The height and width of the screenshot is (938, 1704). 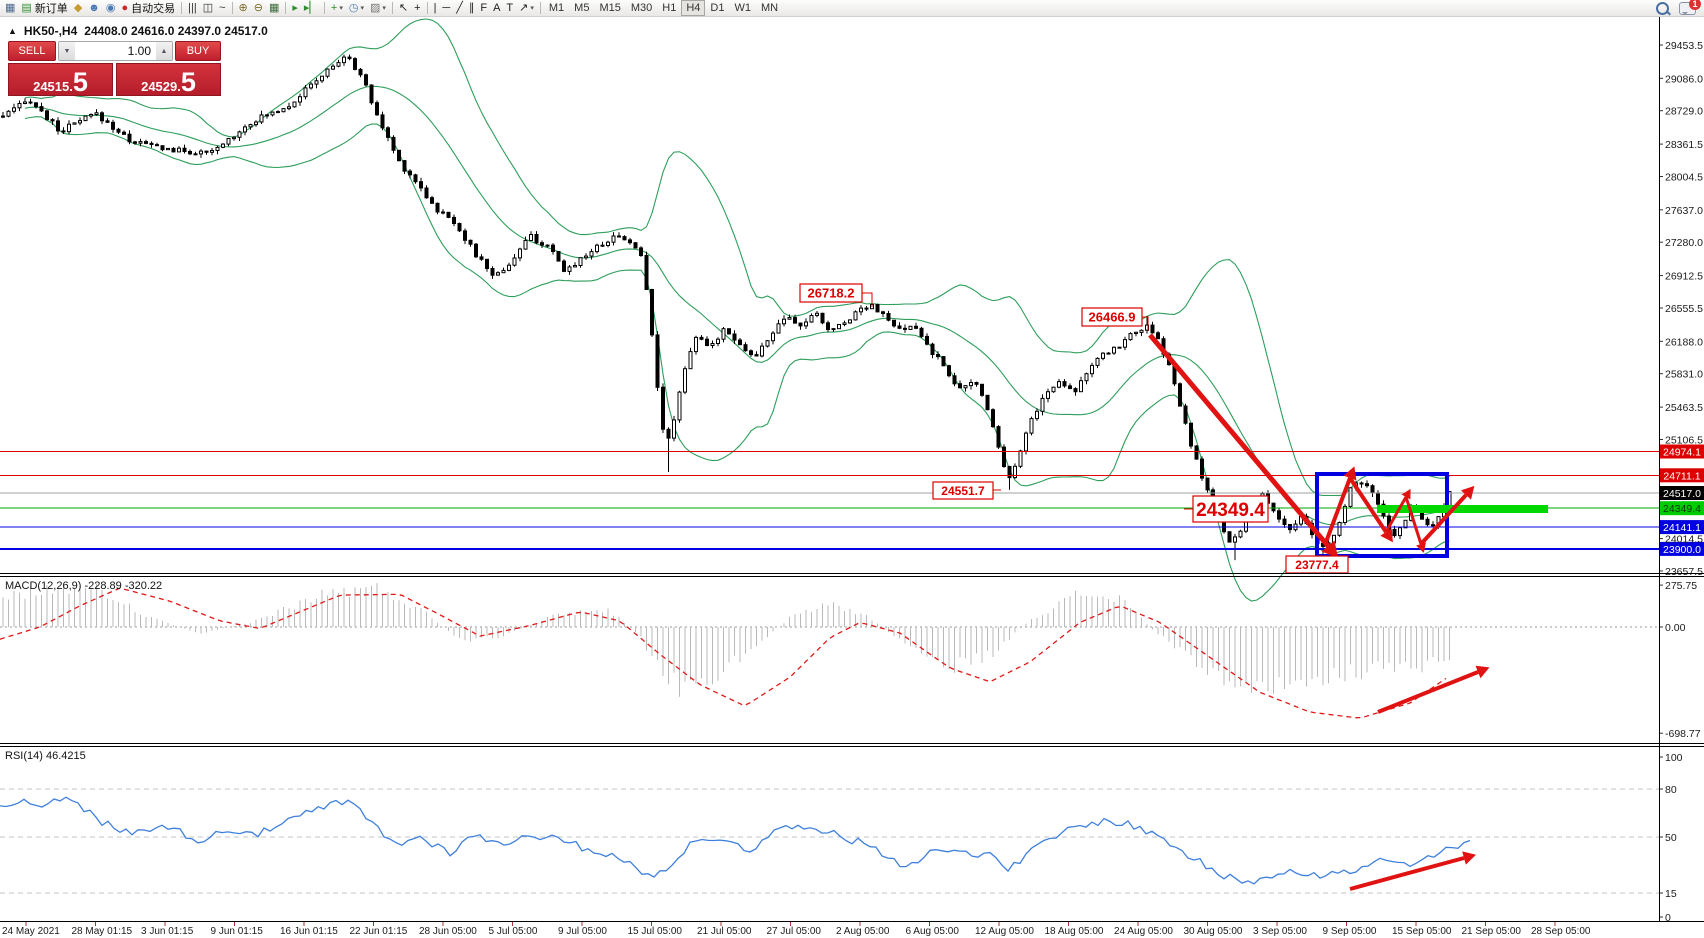 I want to click on horizontal-line-button: ─, so click(x=446, y=8).